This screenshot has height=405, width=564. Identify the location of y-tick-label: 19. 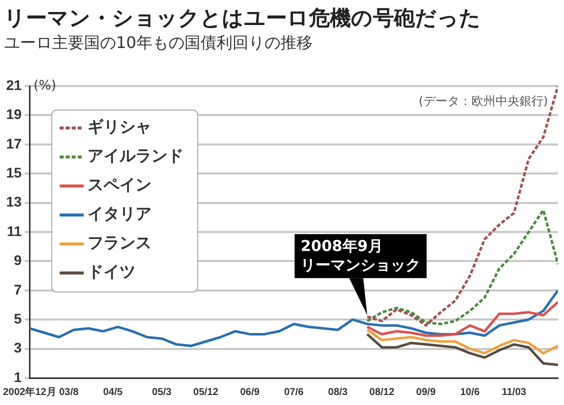
(14, 114).